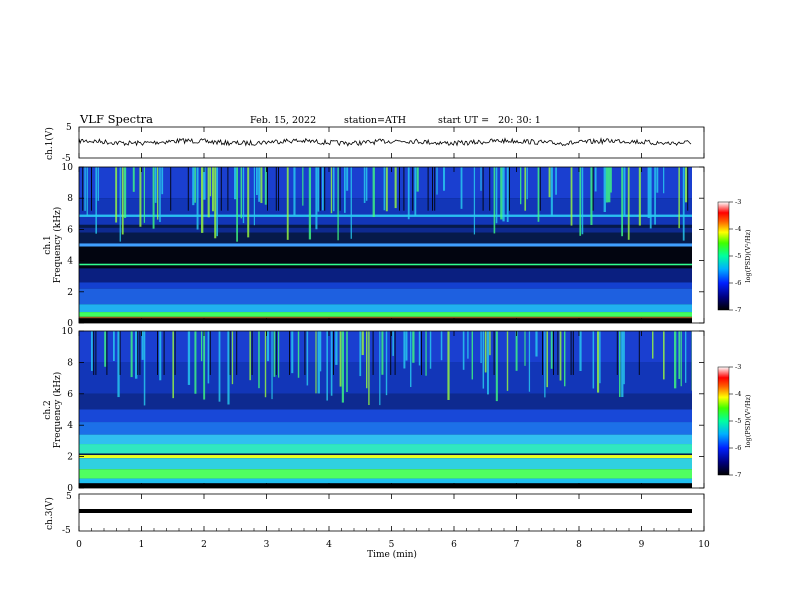 This screenshot has height=612, width=792. I want to click on x-tick-label: 5, so click(392, 545).